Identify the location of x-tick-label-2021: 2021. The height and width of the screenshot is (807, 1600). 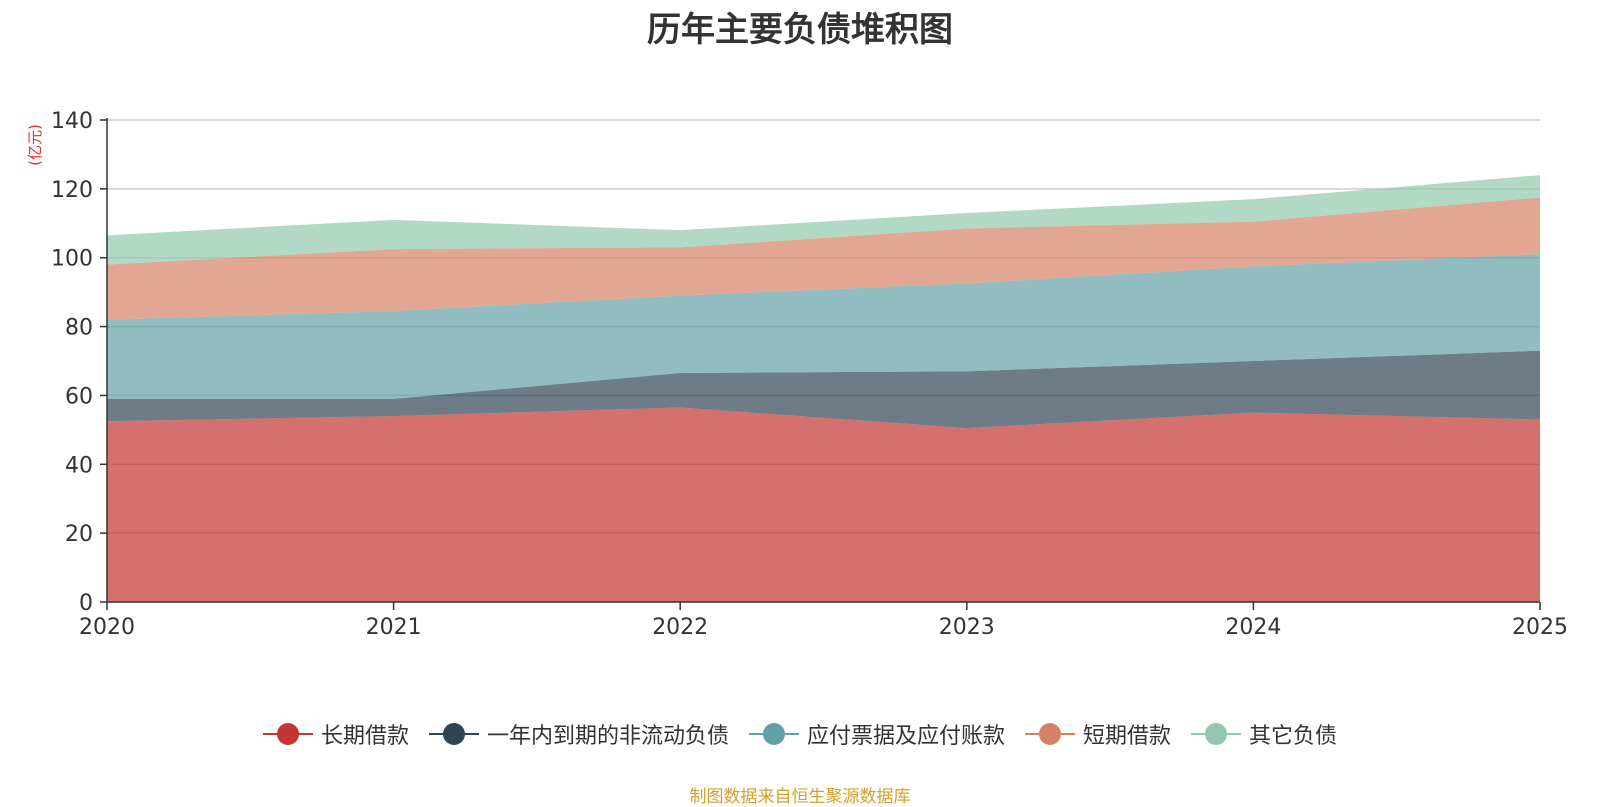
(394, 627).